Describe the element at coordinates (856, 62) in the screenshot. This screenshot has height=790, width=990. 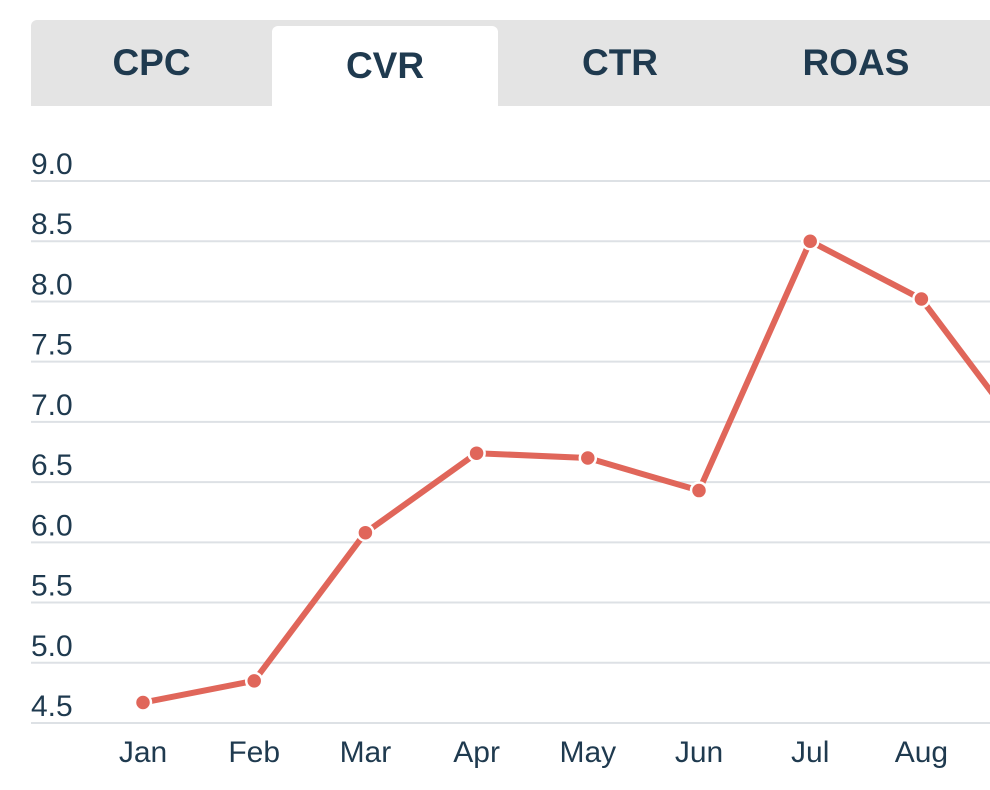
I see `tab-roas: ROAS` at that location.